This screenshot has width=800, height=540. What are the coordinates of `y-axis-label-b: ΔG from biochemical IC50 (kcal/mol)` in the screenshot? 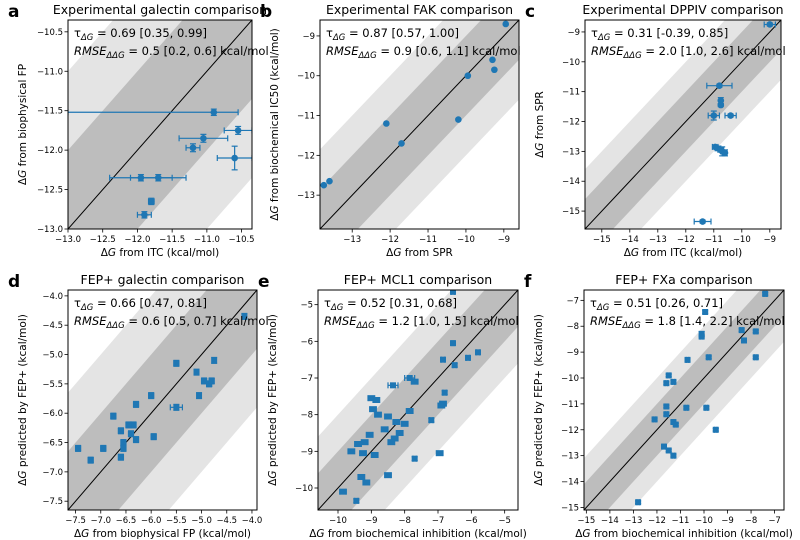 It's located at (275, 124).